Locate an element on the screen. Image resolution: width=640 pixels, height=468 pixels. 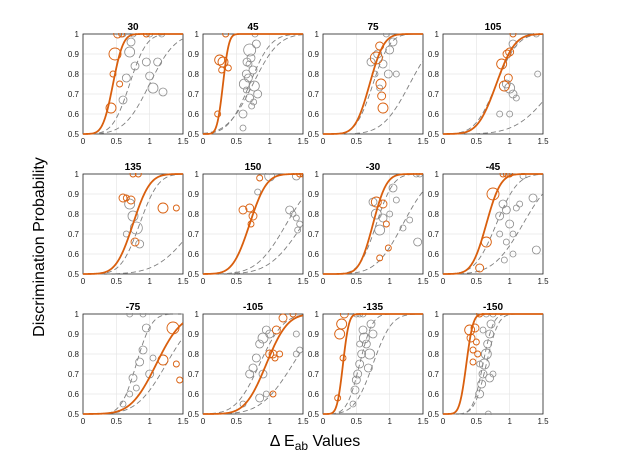
subplot-title: 135 is located at coordinates (133, 167).